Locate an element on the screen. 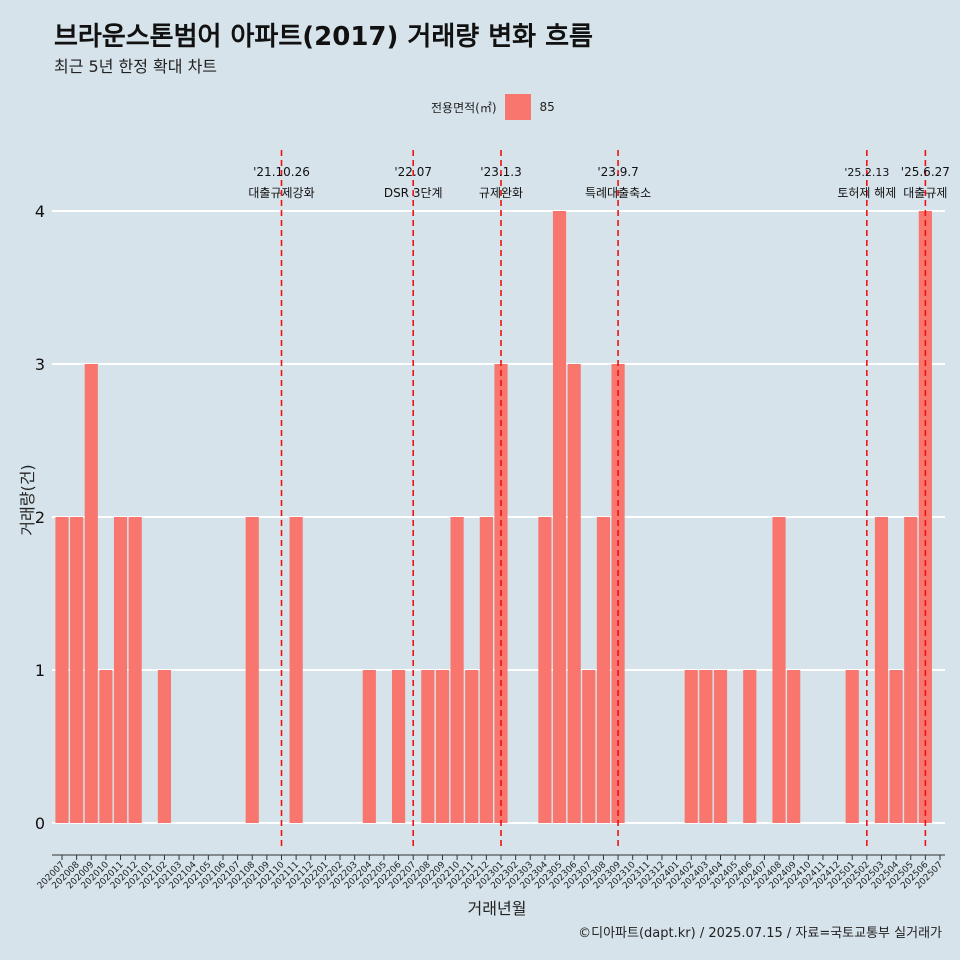 The image size is (960, 960). event-date-label: '22.07 is located at coordinates (413, 172).